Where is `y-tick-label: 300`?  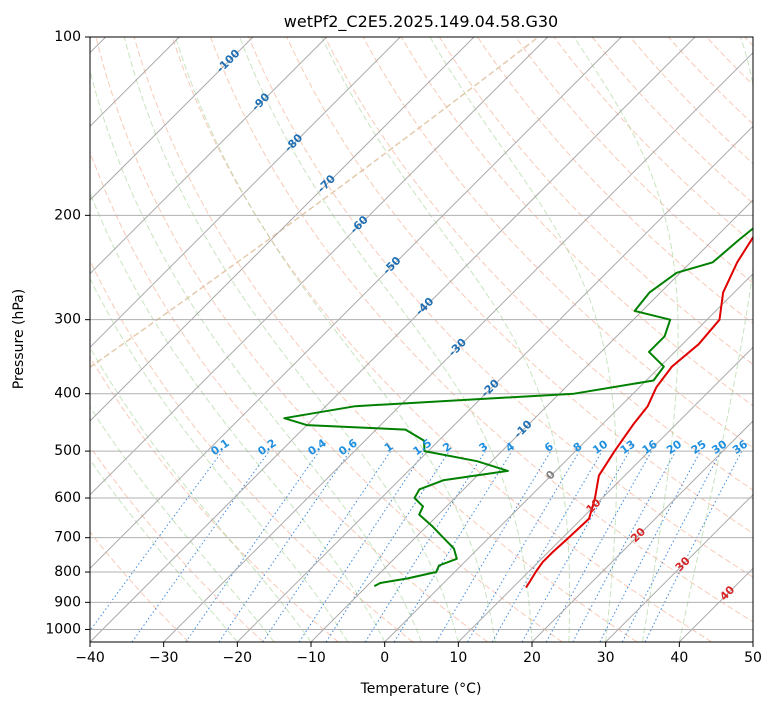 y-tick-label: 300 is located at coordinates (67, 320).